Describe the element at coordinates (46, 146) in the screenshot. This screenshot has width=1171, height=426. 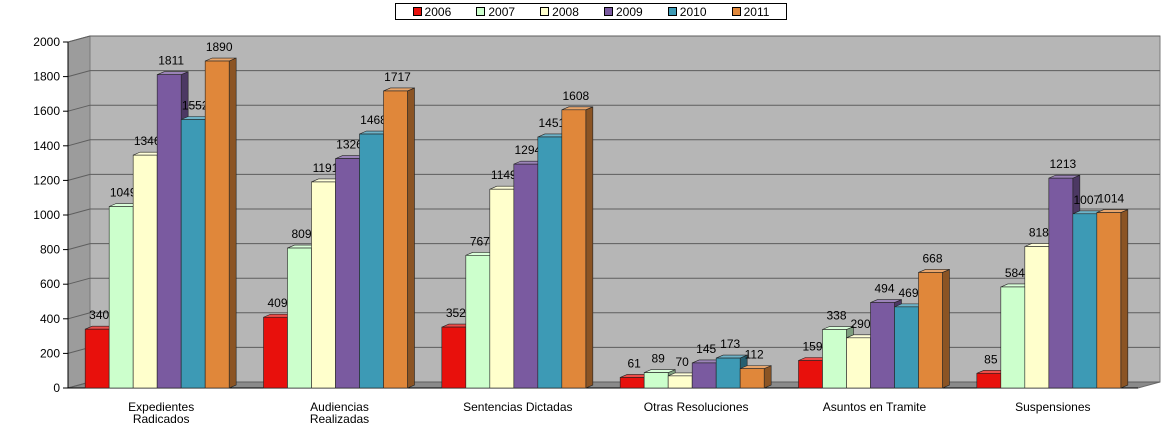
I see `y-tick-label: 1400` at that location.